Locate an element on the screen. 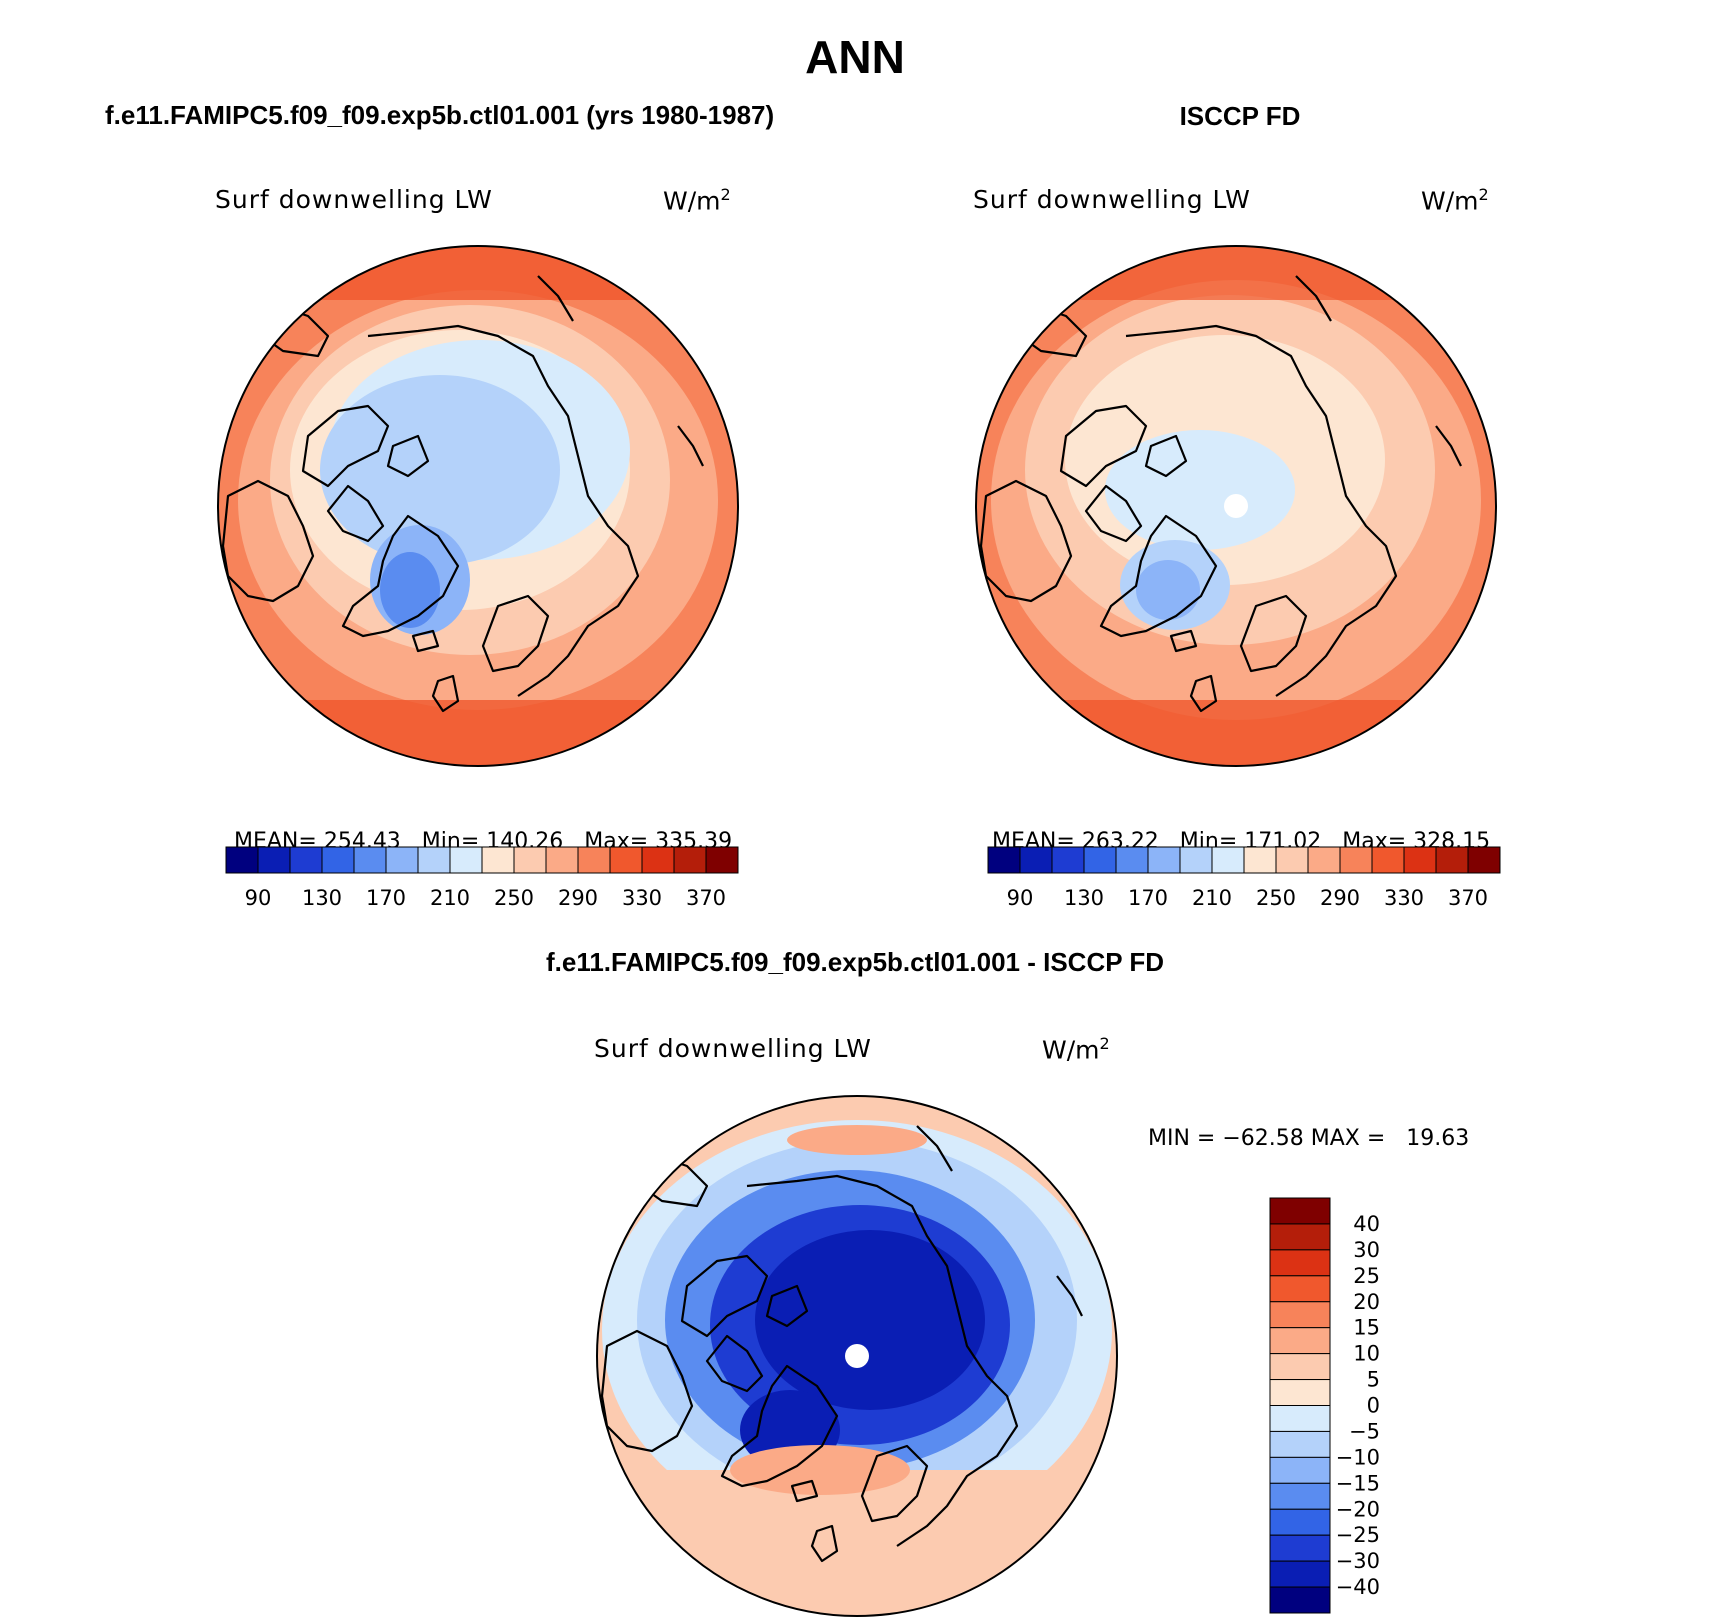  colorbar-panel-3-tick-label: 0 is located at coordinates (1373, 1406).